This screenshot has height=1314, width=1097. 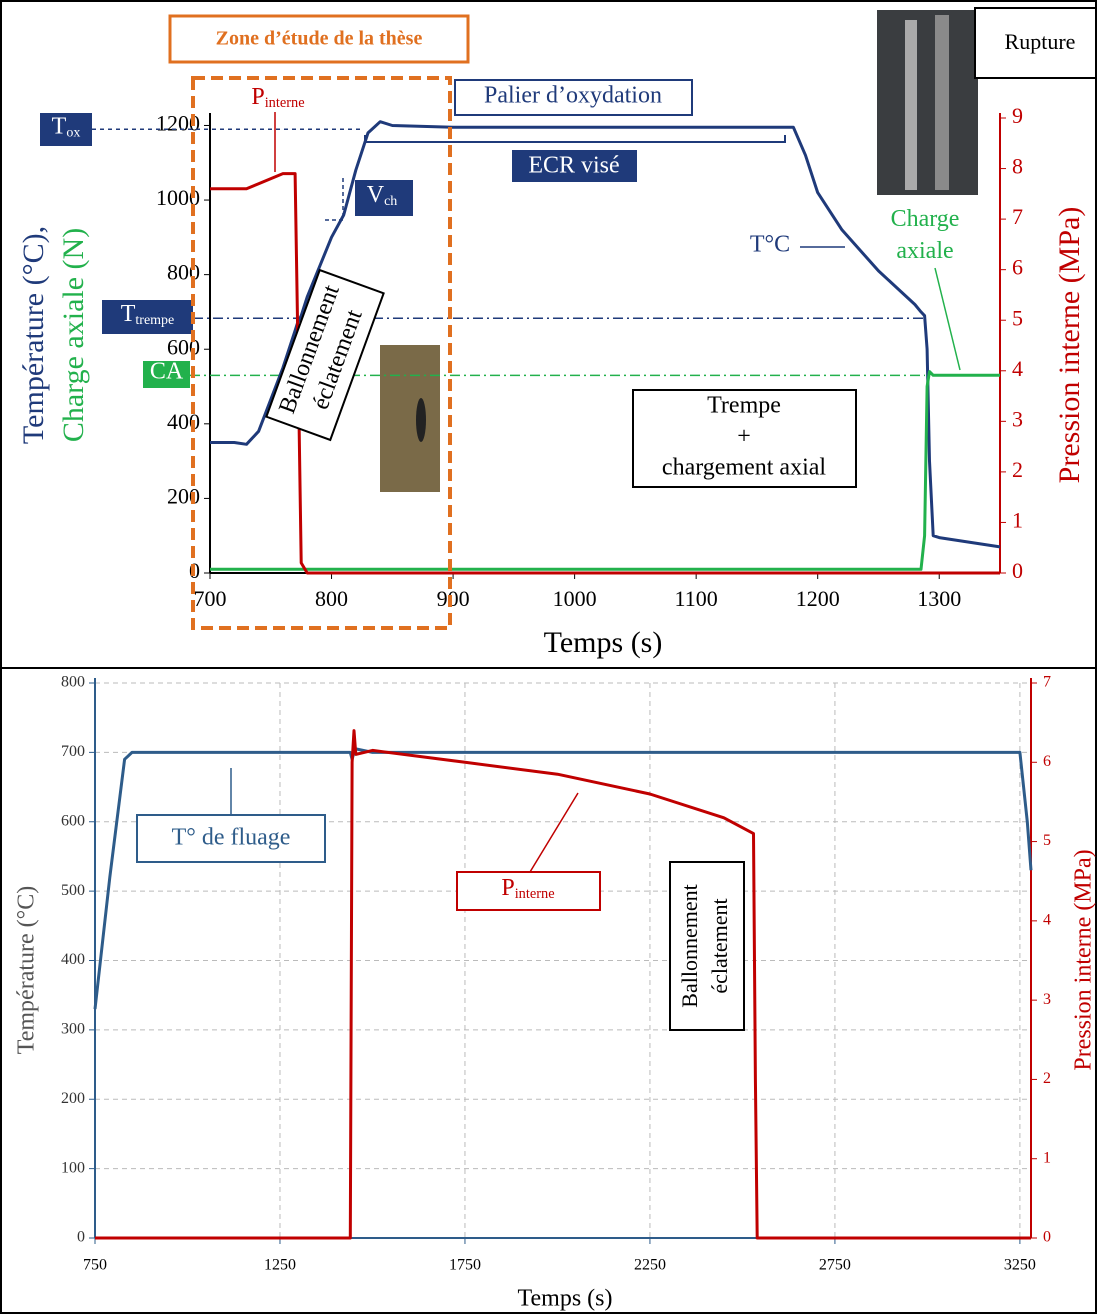 What do you see at coordinates (280, 1265) in the screenshot?
I see `x-tick-label: 1250` at bounding box center [280, 1265].